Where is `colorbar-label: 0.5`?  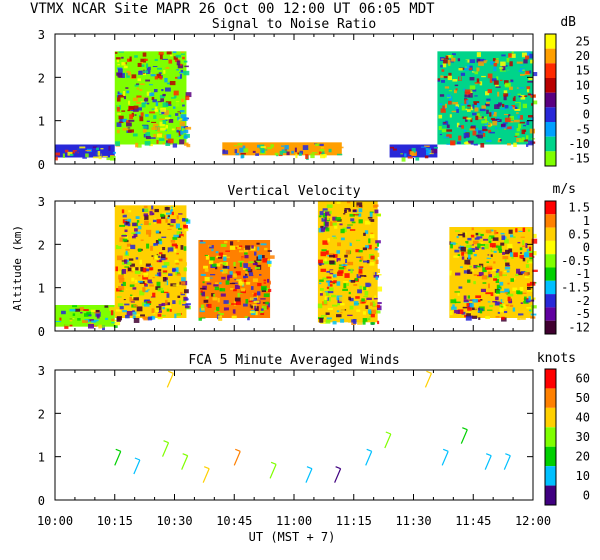
colorbar-label: 0.5 is located at coordinates (579, 234).